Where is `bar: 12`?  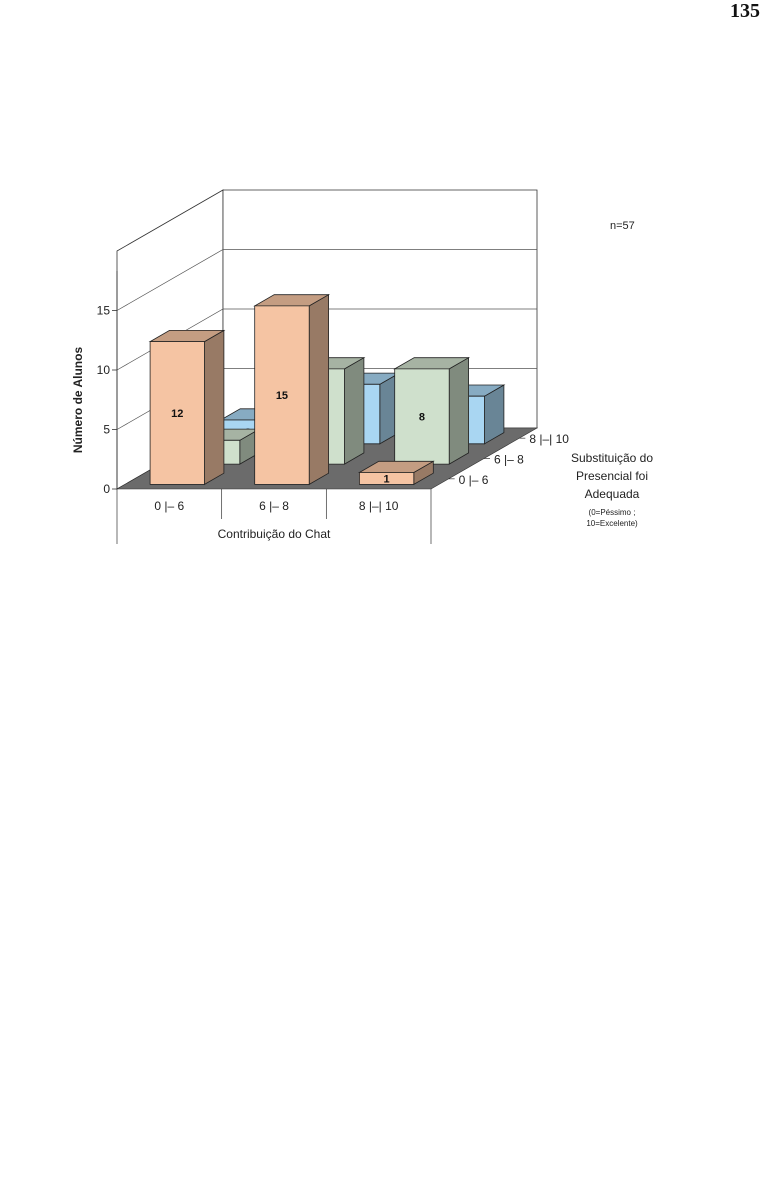
bar: 12 is located at coordinates (187, 407).